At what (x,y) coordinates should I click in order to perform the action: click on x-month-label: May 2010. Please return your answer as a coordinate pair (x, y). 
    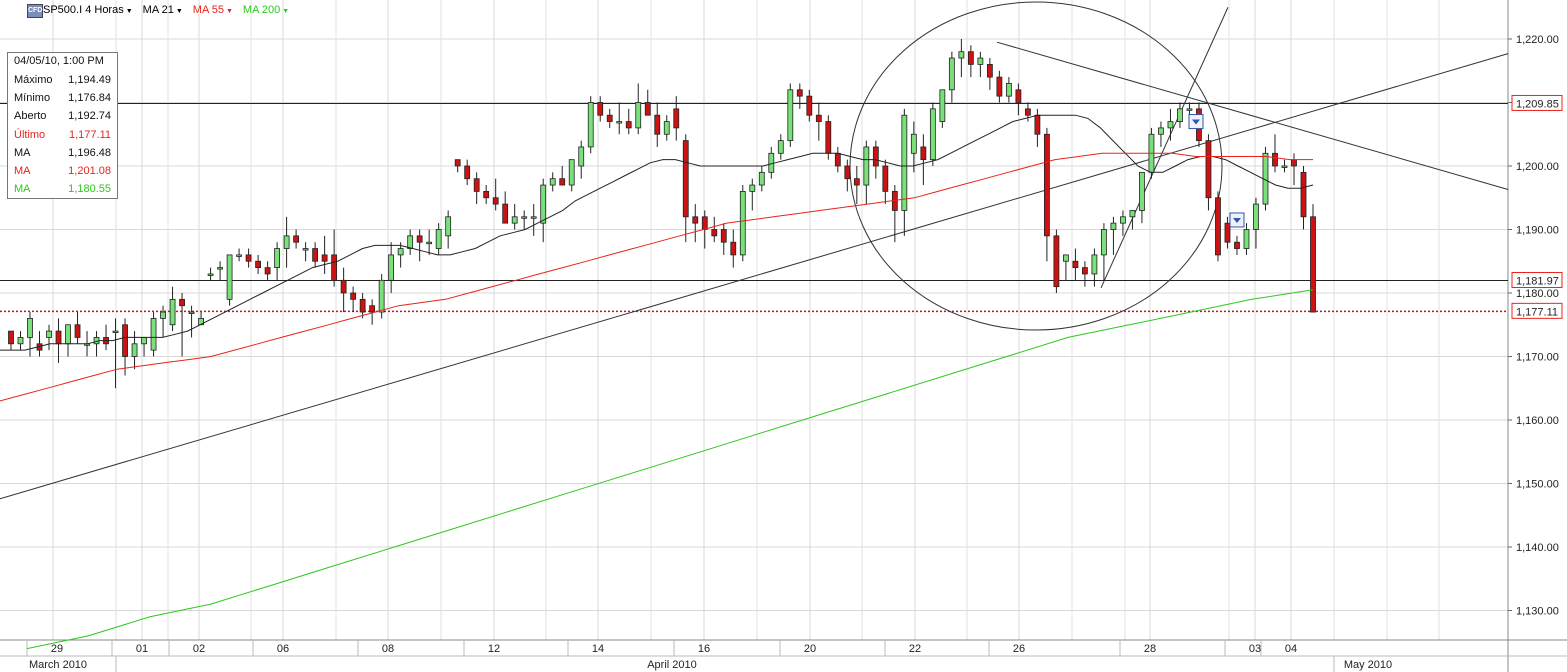
    Looking at the image, I should click on (1368, 665).